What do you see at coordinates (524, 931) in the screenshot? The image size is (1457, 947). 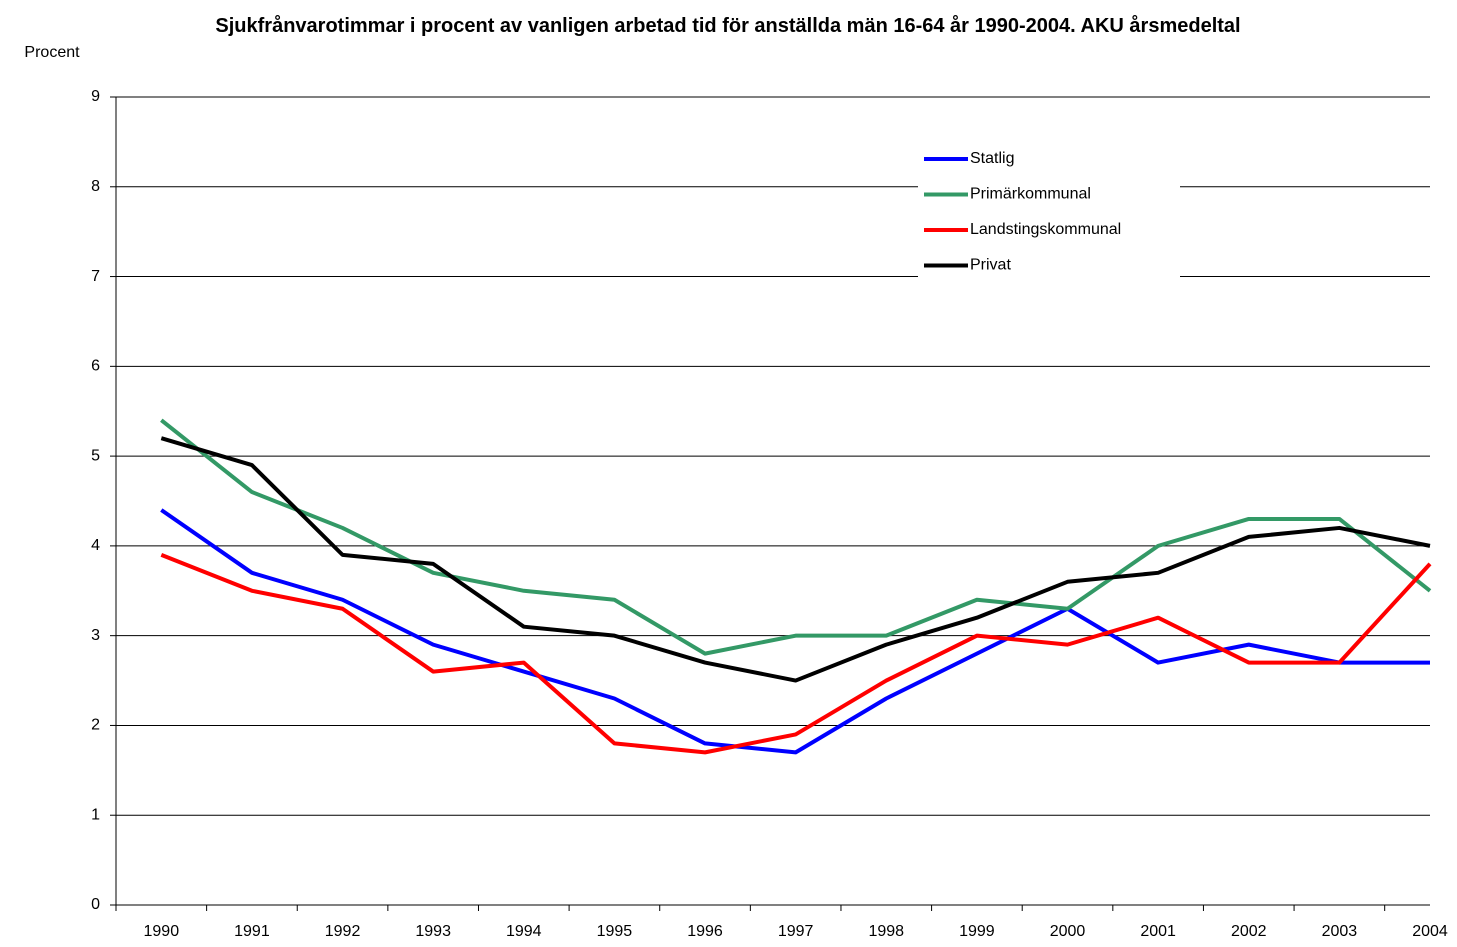 I see `x-tick-label: 1994` at bounding box center [524, 931].